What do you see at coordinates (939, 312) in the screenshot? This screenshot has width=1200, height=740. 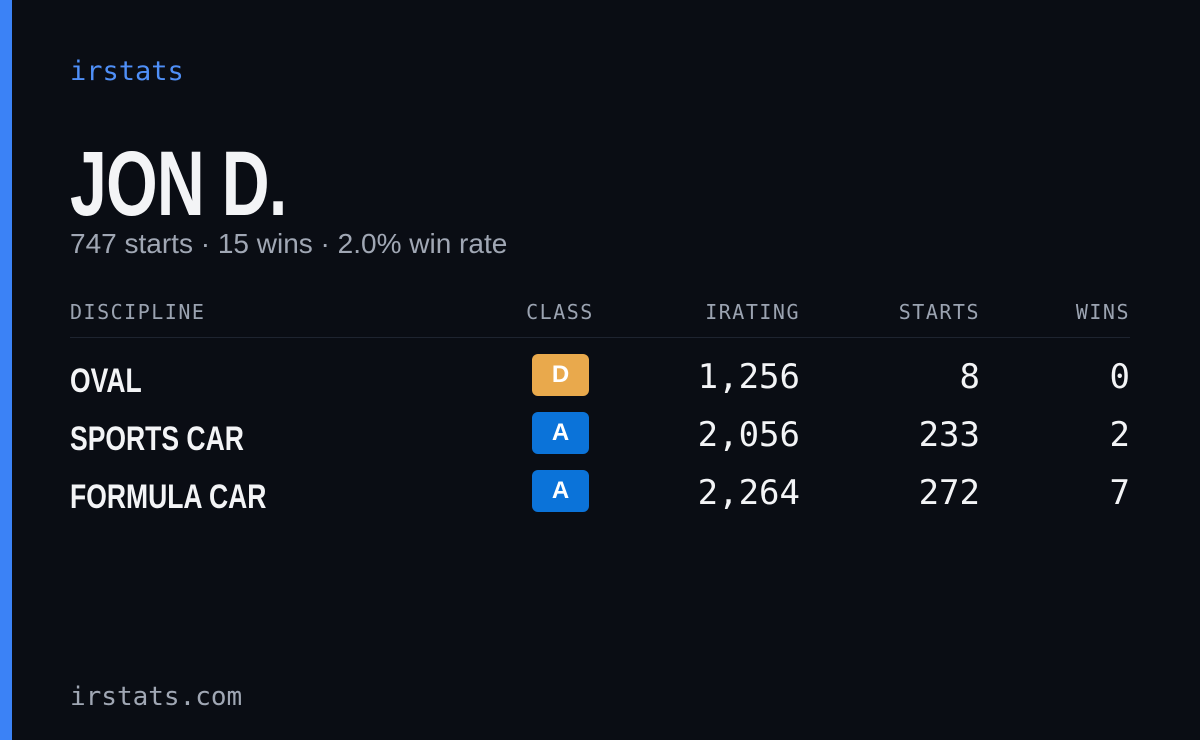 I see `column-header: STARTS` at bounding box center [939, 312].